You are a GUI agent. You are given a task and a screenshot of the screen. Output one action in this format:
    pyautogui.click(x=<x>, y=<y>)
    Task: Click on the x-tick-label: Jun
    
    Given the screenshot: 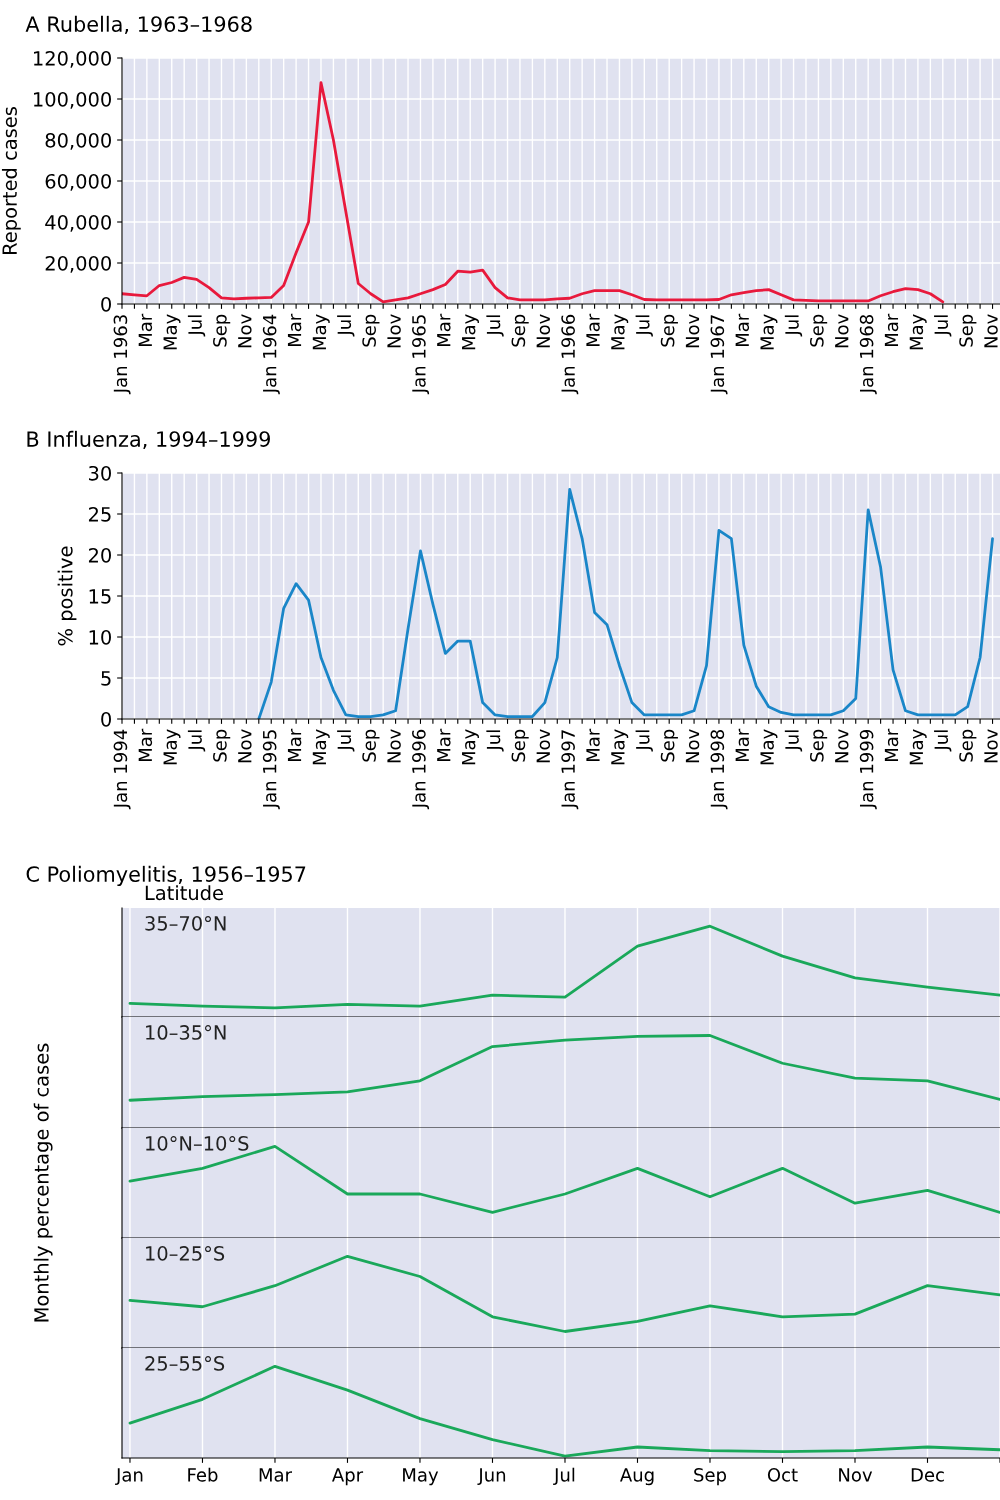 What is the action you would take?
    pyautogui.click(x=491, y=1477)
    